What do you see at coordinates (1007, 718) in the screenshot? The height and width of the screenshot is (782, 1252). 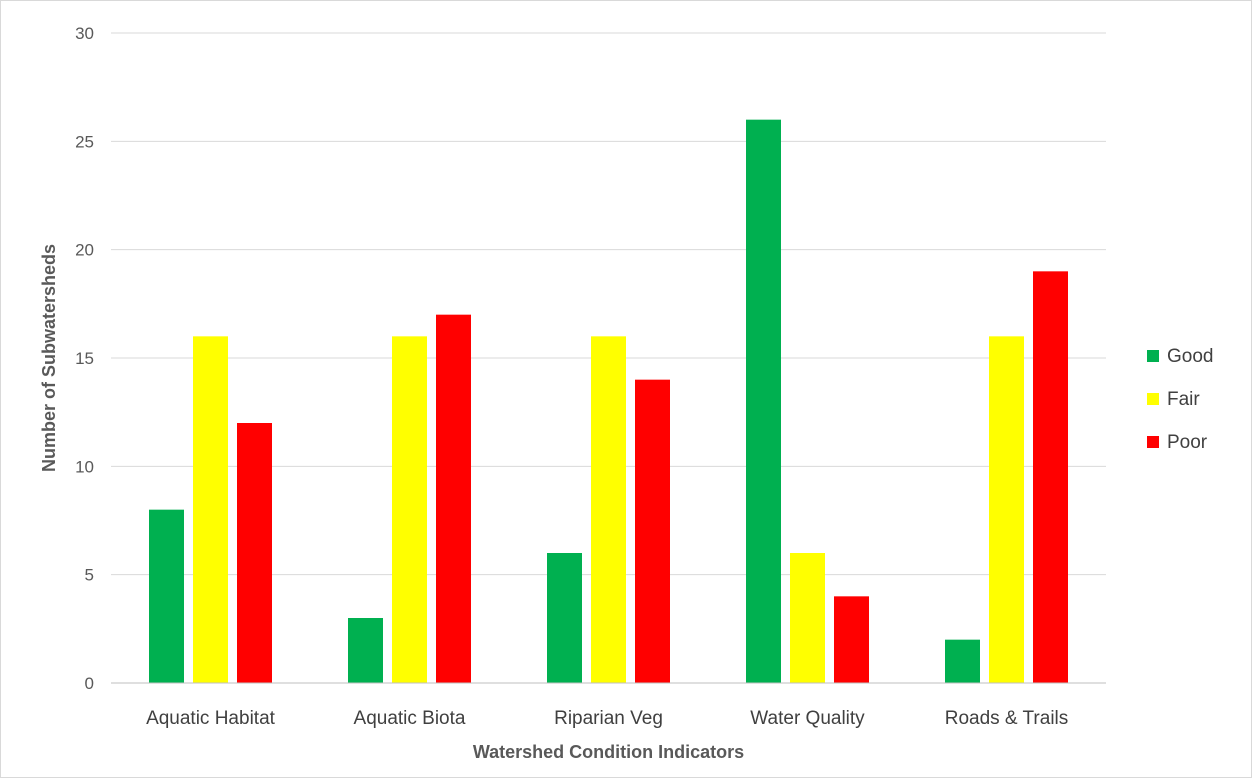 I see `x-category-label: Roads & Trails` at bounding box center [1007, 718].